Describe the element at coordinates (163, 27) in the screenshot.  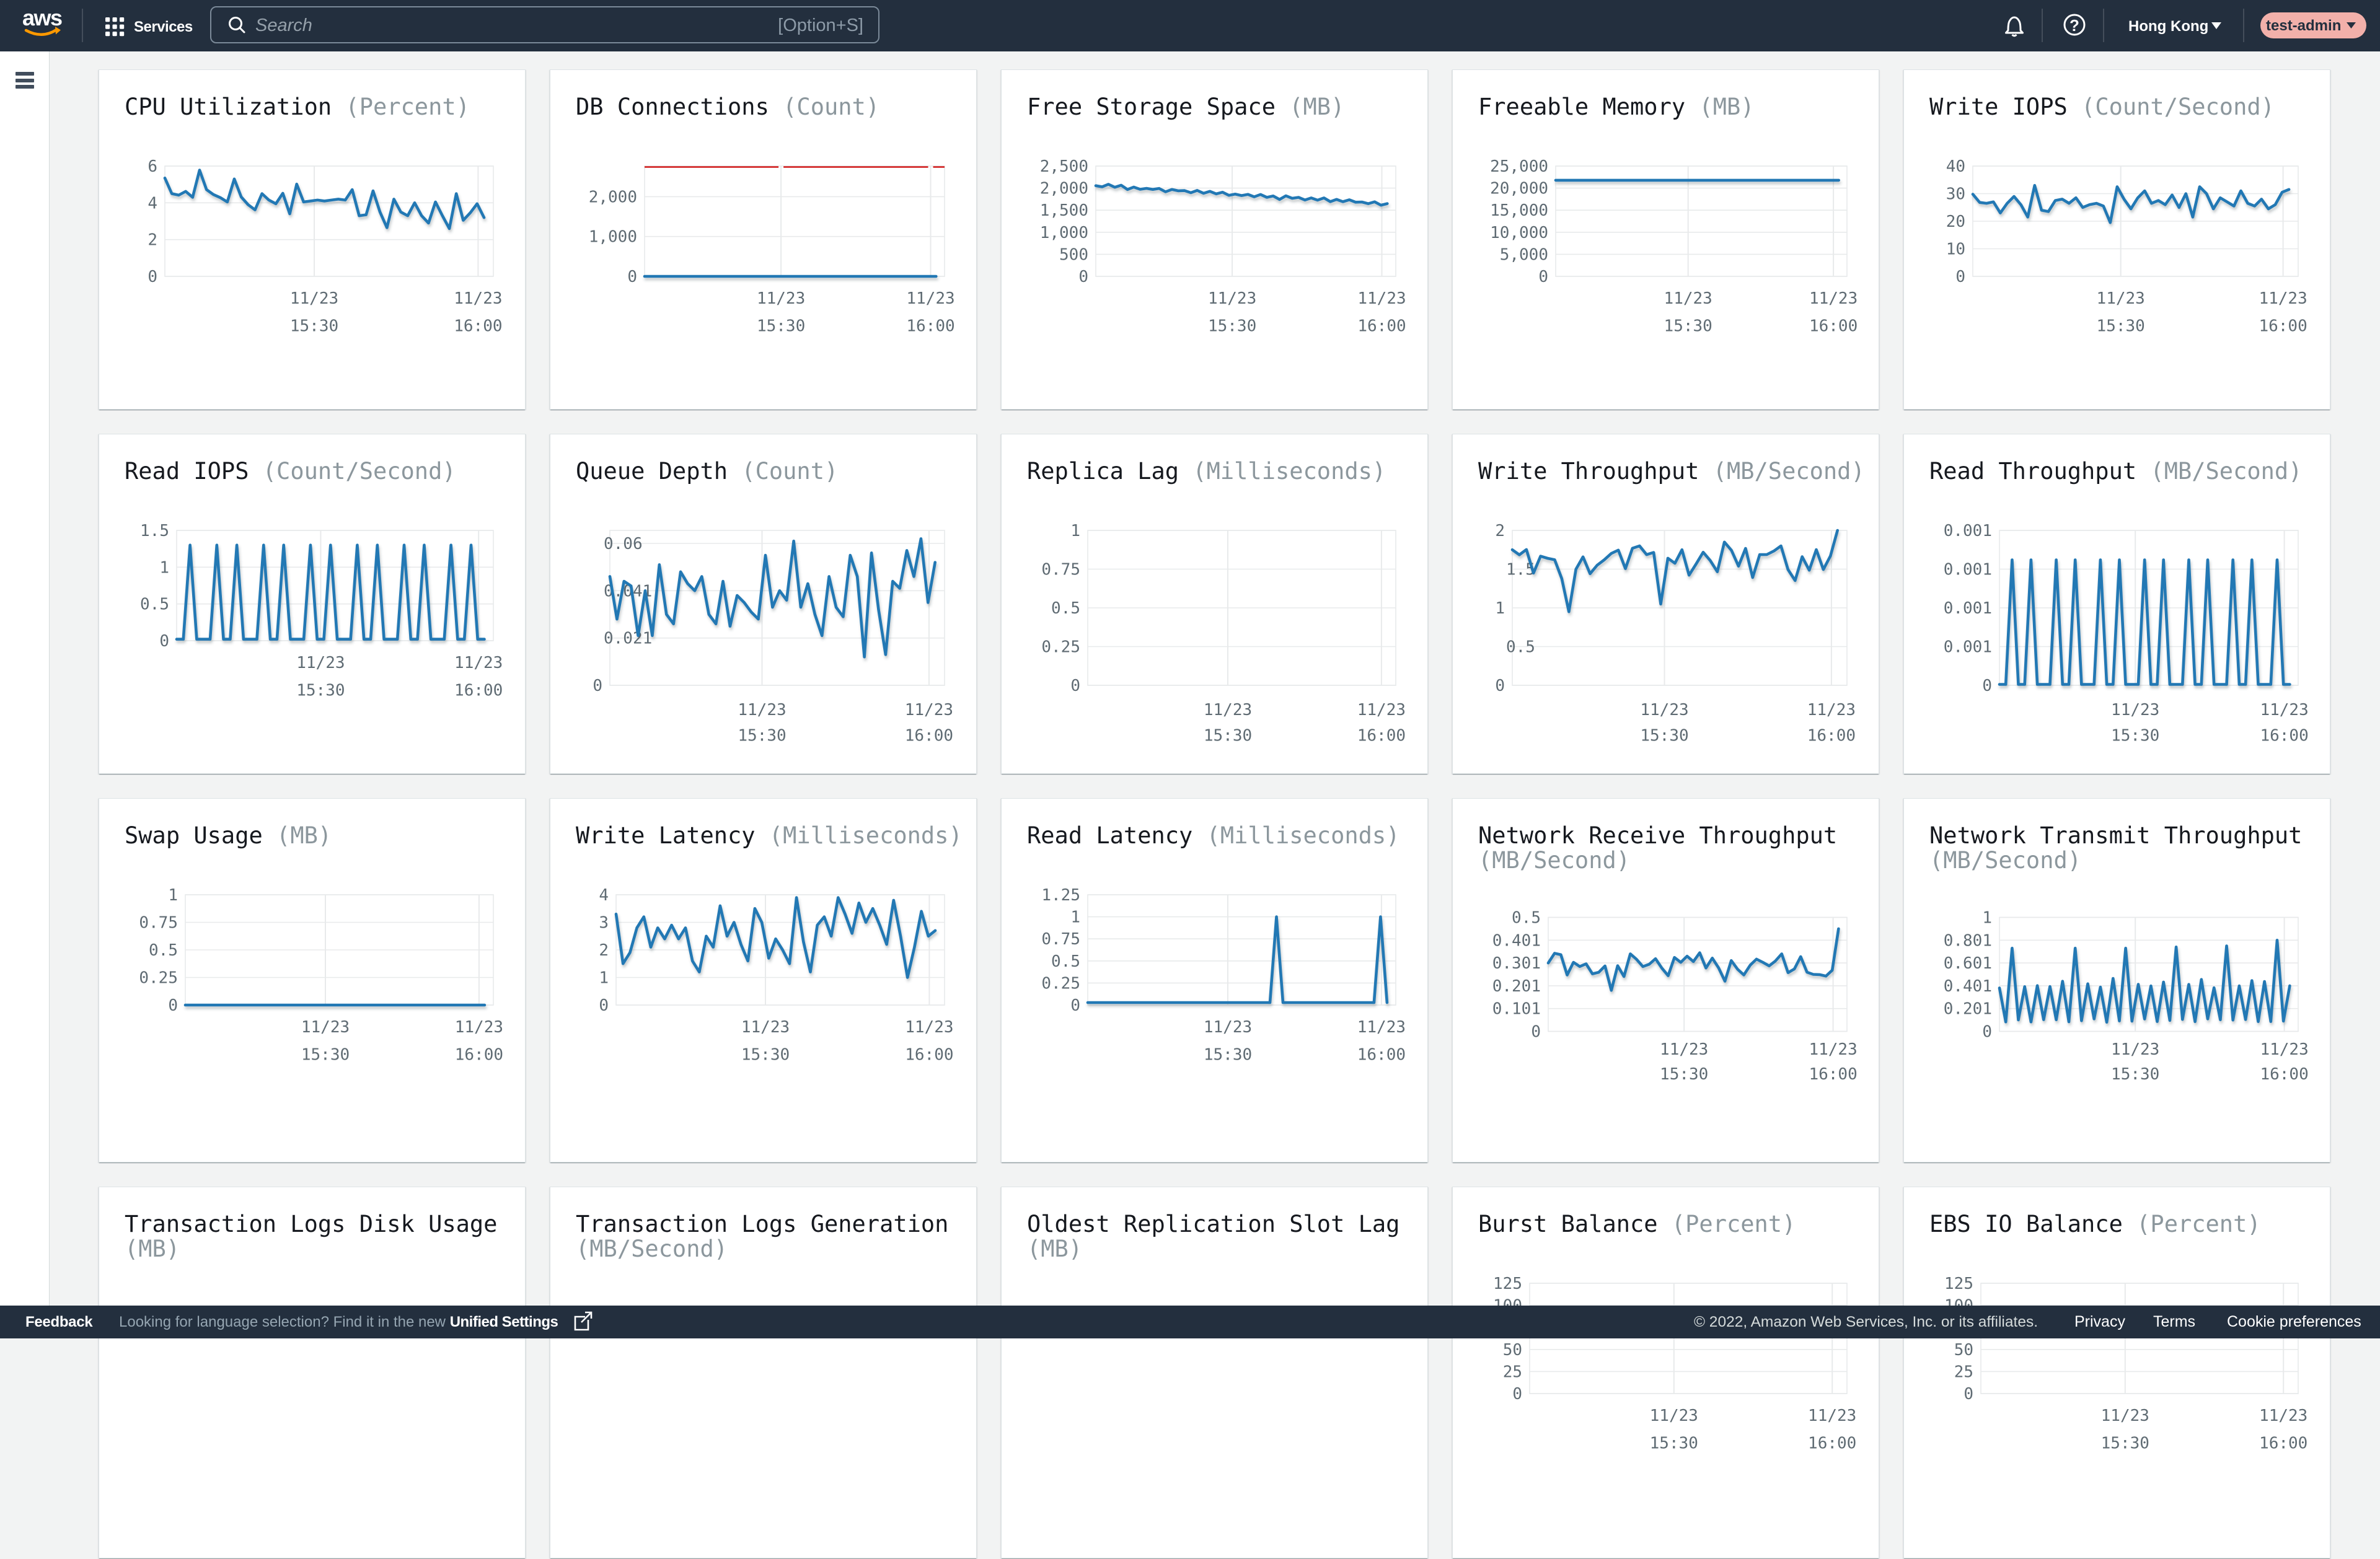
I see `svg-text: Services` at that location.